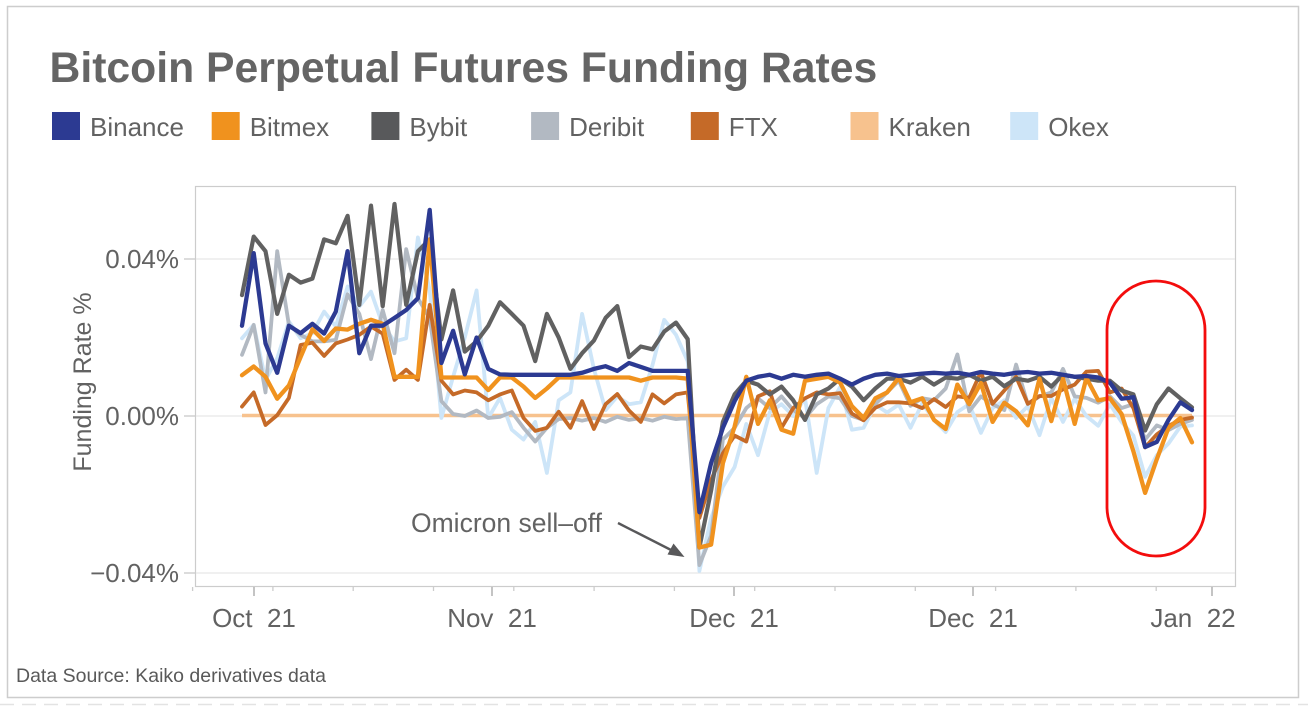 The image size is (1308, 711). I want to click on svg-text:Bitcoin Perpetual Futures Fund: Bitcoin Perpetual Futures Funding Rates, so click(464, 68).